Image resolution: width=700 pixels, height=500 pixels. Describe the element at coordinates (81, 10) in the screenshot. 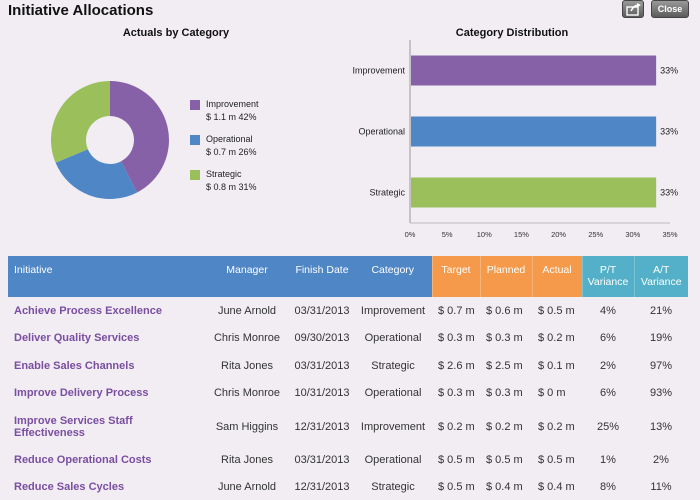

I see `page-title: Initiative Allocations` at that location.